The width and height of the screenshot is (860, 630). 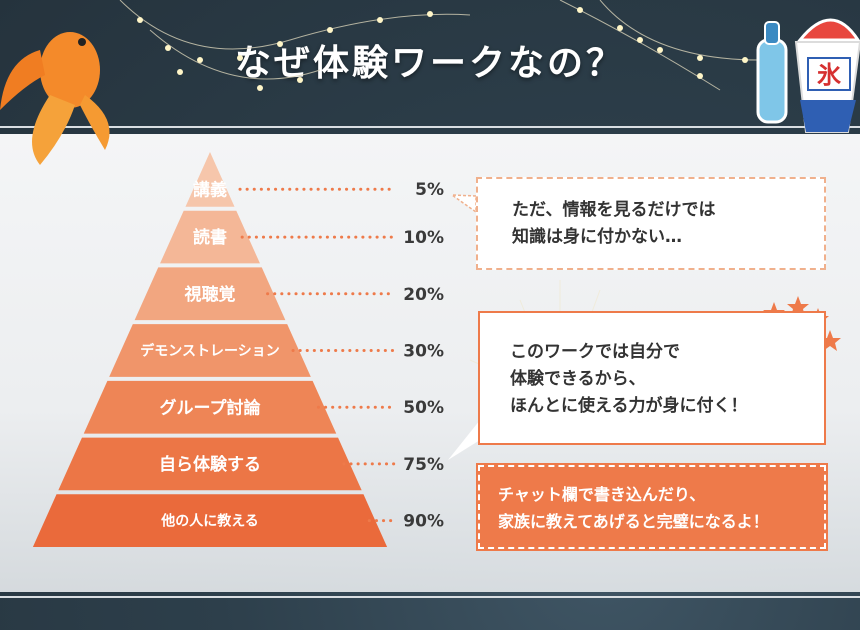 I want to click on note-hands-on: このワークでは自分で 体験できるから、 ほんとに使える力が身に付く！, so click(x=652, y=378).